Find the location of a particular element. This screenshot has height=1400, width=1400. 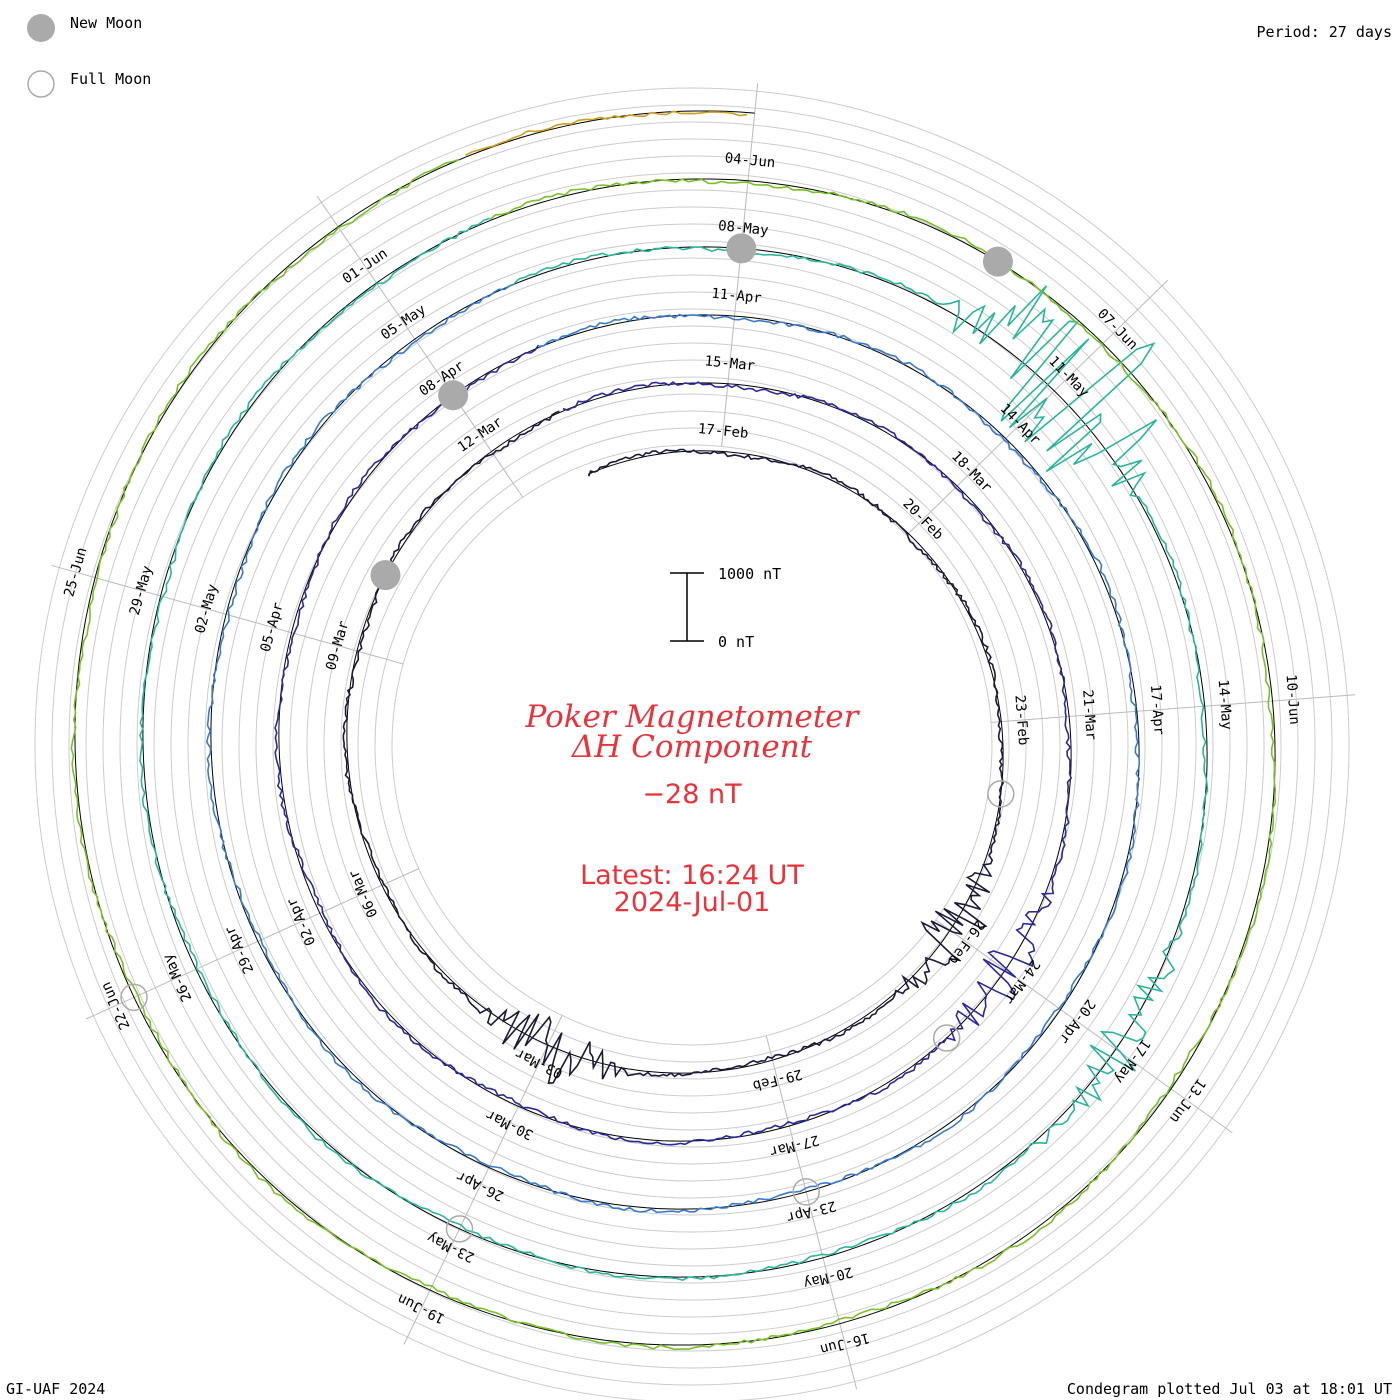

scale-bar: 1000 nT 0 nT is located at coordinates (725, 608).